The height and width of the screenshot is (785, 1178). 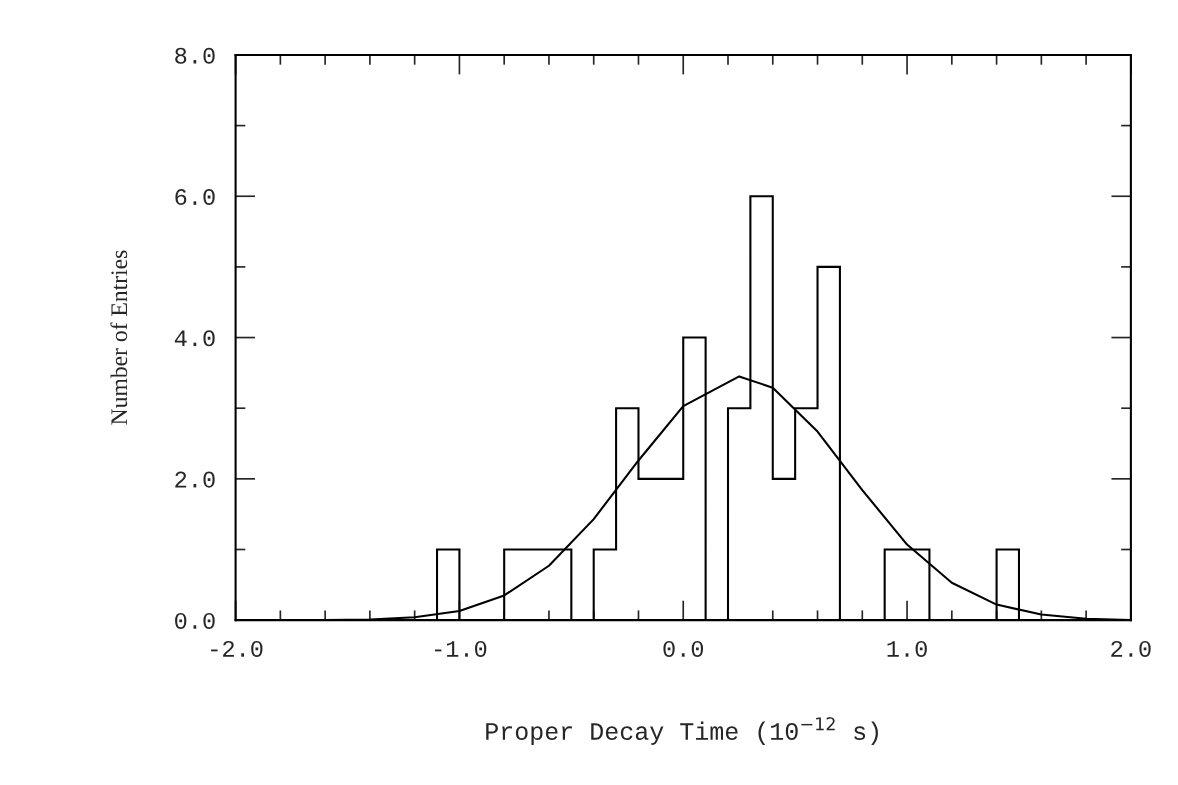 I want to click on y-tick-label: 4.0, so click(x=194, y=338).